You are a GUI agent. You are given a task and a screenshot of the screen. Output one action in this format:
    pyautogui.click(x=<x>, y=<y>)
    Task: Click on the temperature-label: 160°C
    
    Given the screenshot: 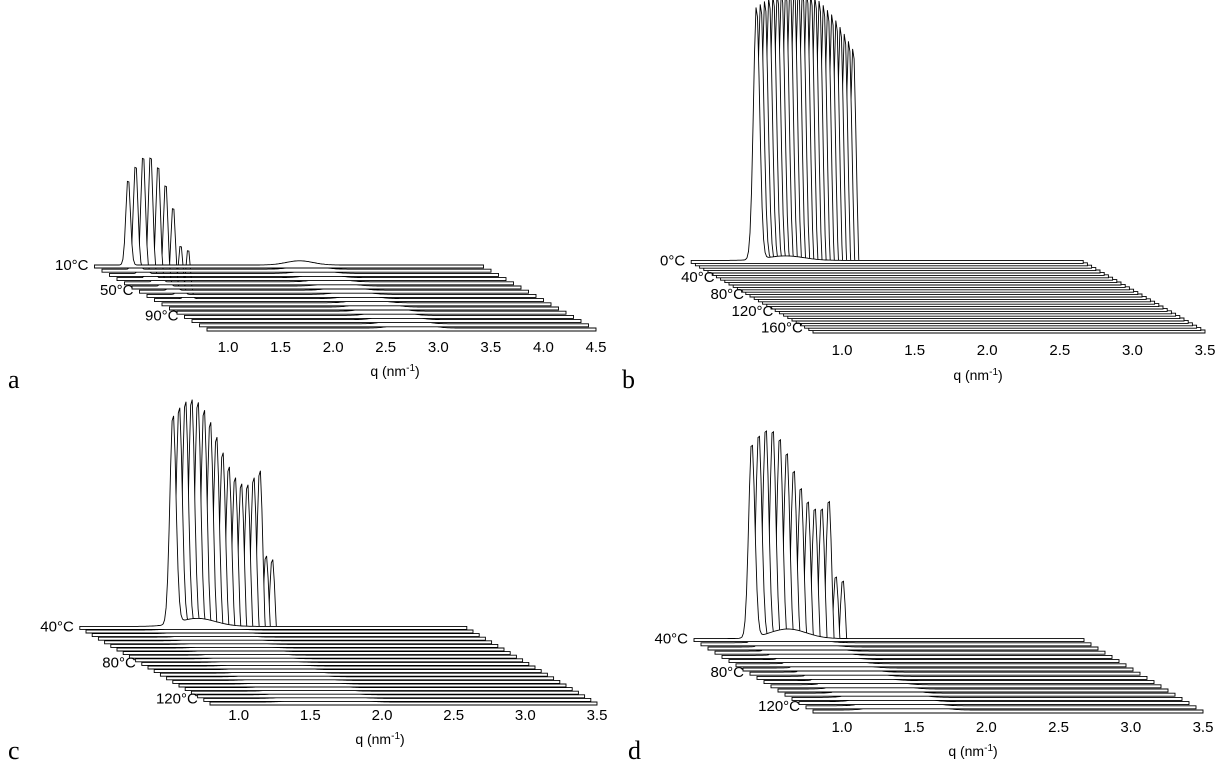 What is the action you would take?
    pyautogui.click(x=782, y=328)
    